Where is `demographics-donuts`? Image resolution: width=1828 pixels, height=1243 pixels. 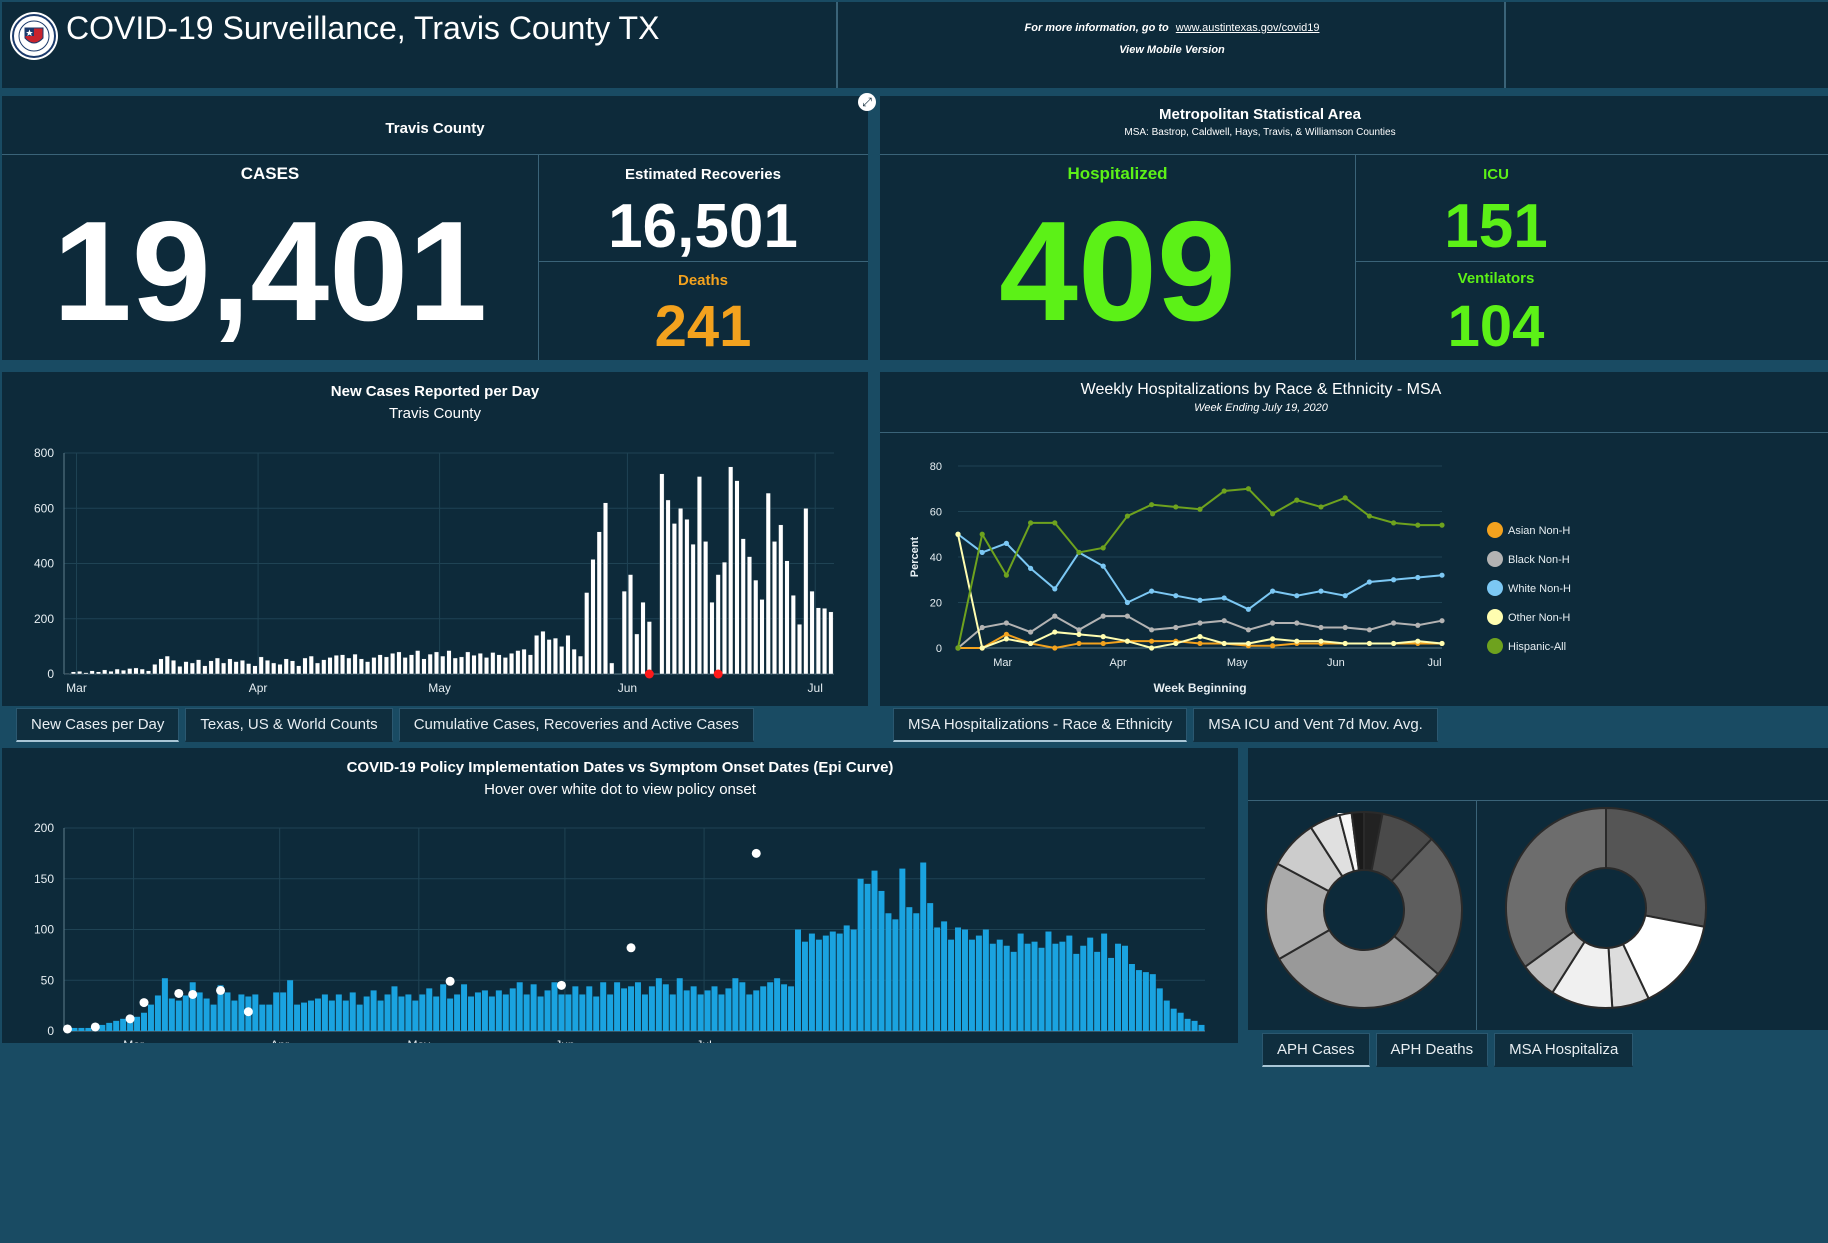 demographics-donuts is located at coordinates (1538, 889).